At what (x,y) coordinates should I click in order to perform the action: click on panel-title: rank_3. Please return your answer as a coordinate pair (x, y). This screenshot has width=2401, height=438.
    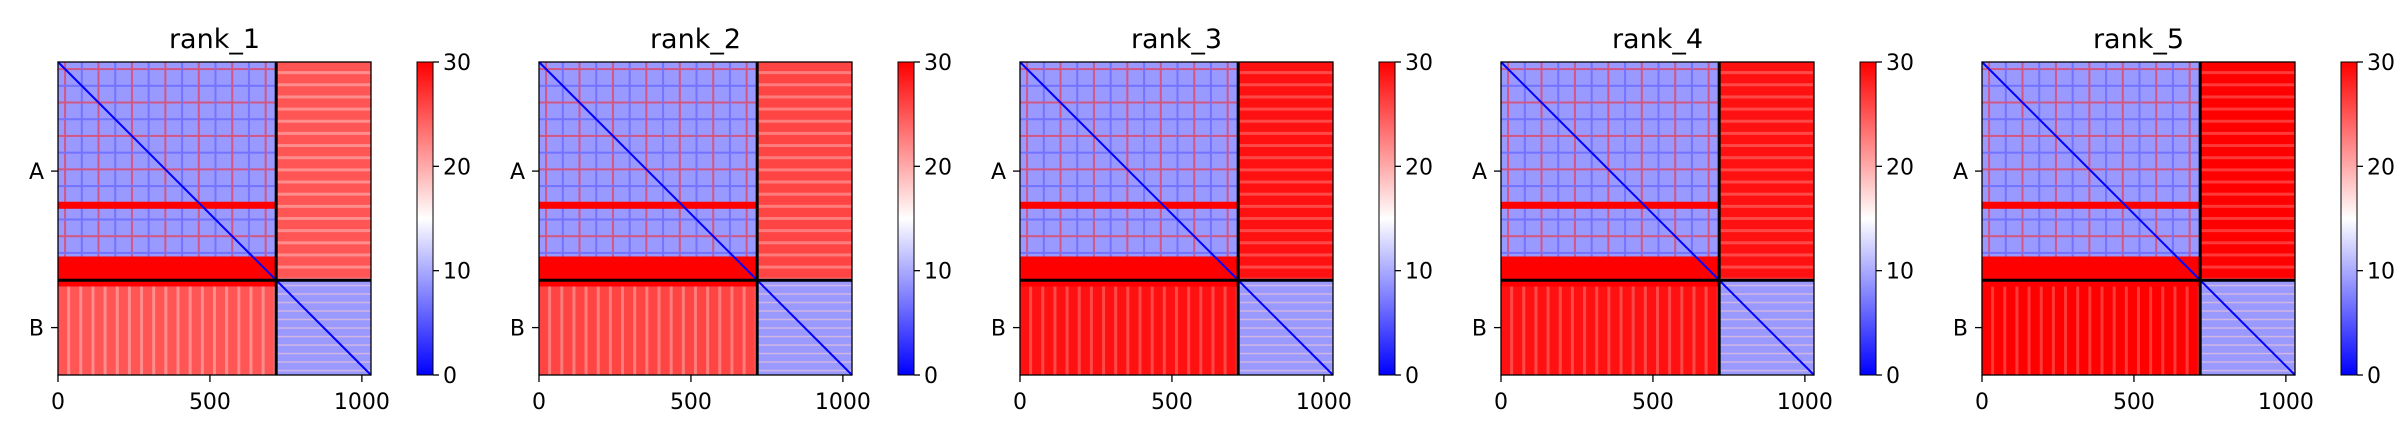
    Looking at the image, I should click on (1176, 39).